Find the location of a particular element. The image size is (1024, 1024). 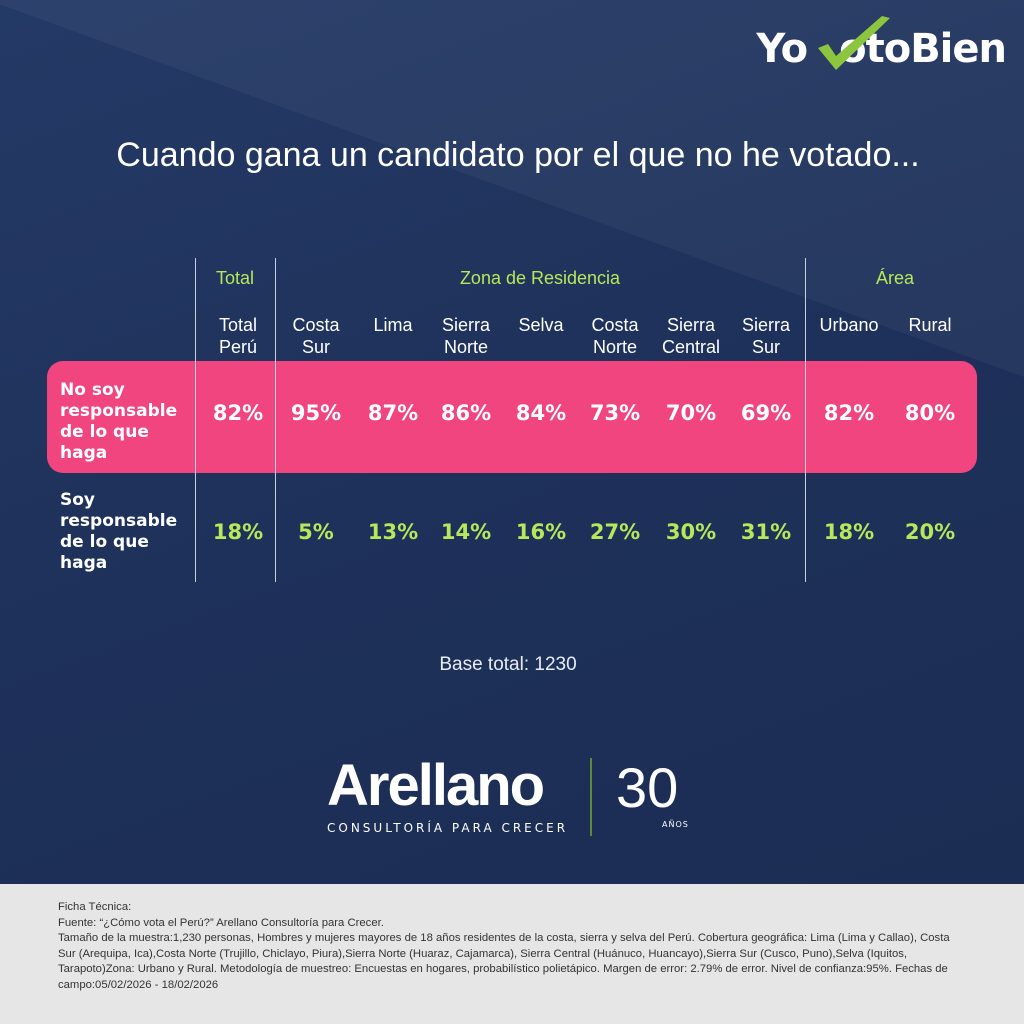

data-cell: 30% is located at coordinates (691, 532).